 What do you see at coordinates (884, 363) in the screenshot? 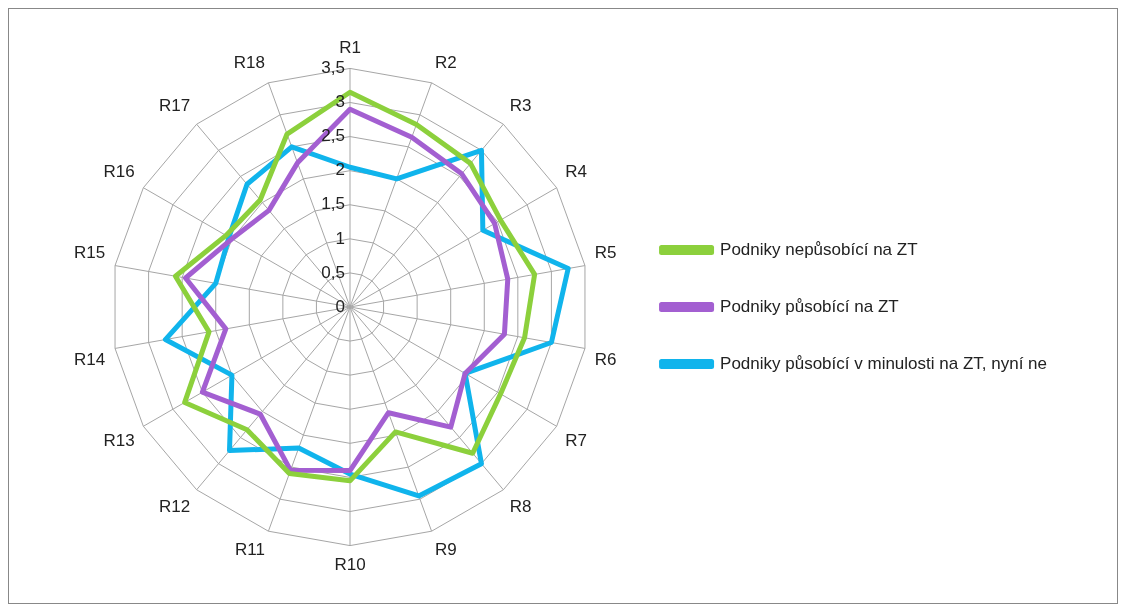
I see `legend-label: Podniky působící v minulosti na ZT, nyní ne` at bounding box center [884, 363].